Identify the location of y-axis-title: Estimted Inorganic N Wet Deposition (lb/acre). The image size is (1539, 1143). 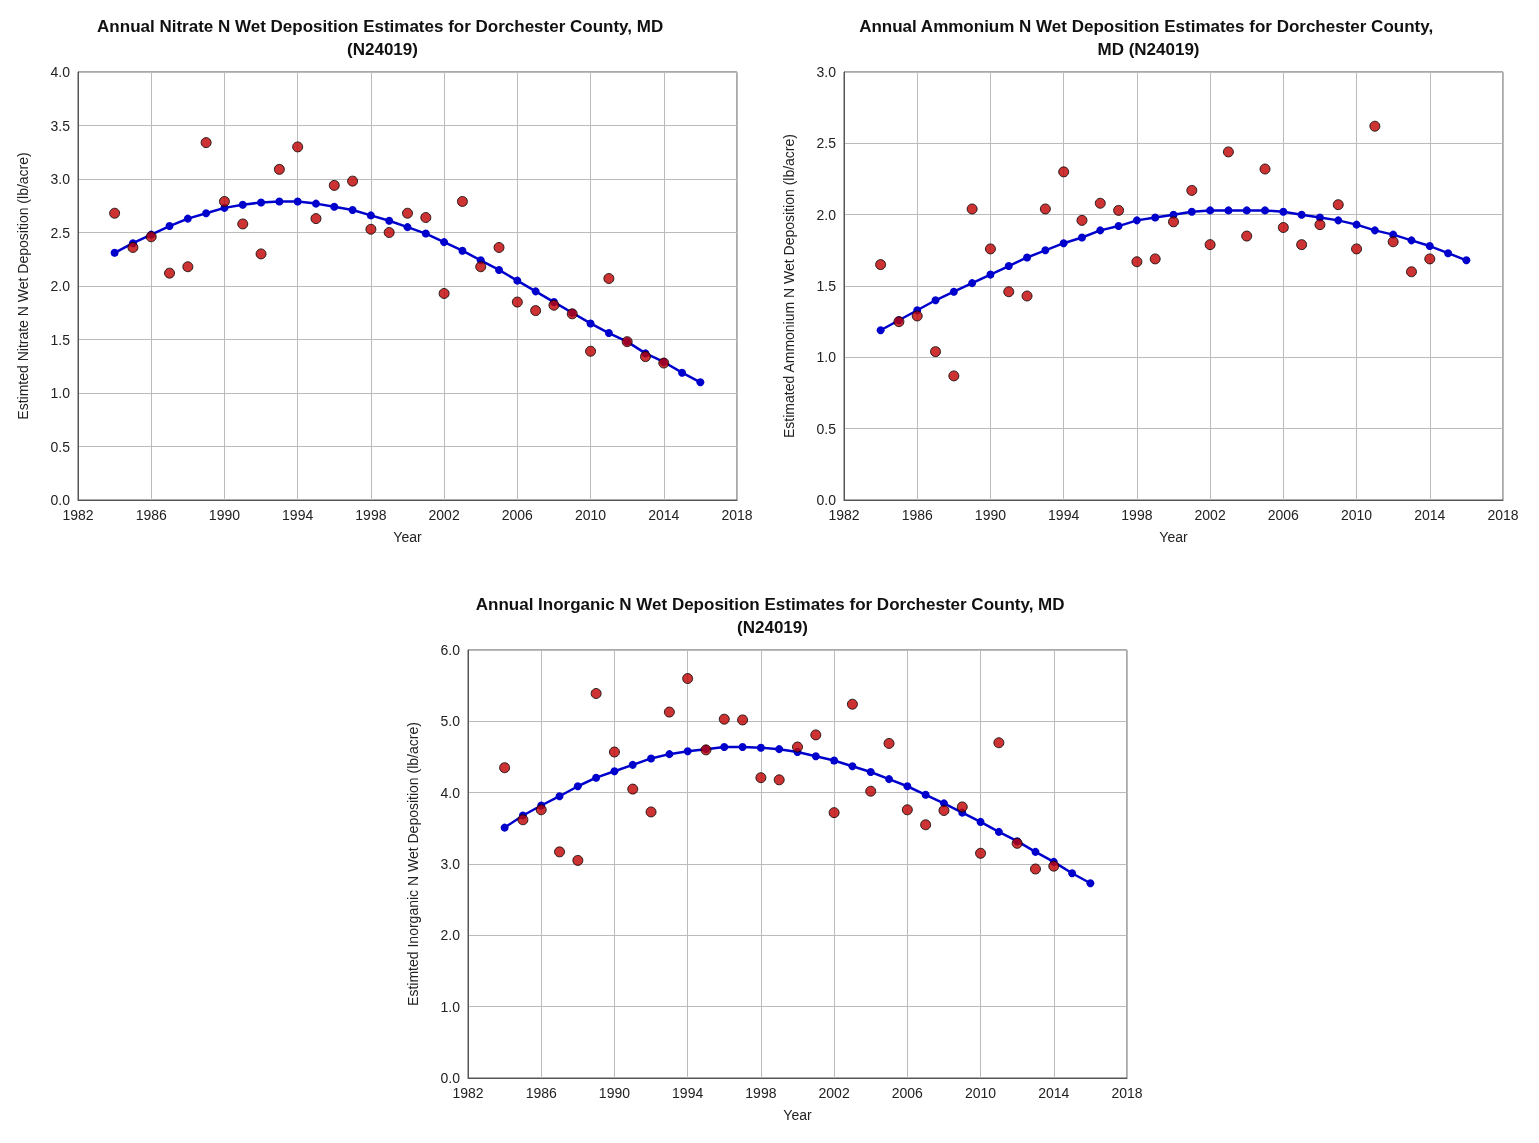
(413, 864).